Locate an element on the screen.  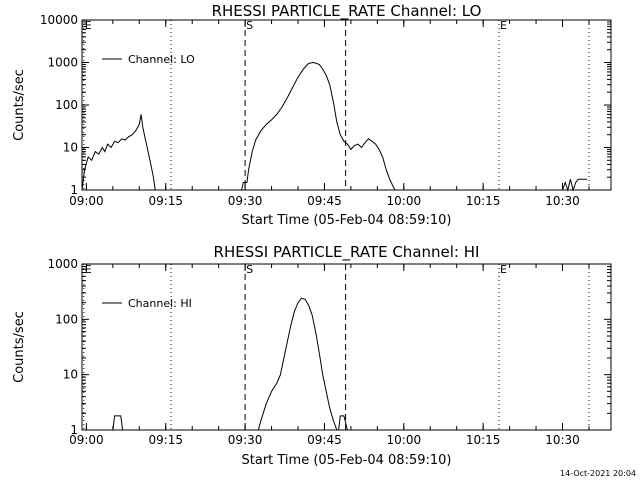
chart-title: RHESSI PARTICLE_RATE Channel: LO is located at coordinates (347, 11).